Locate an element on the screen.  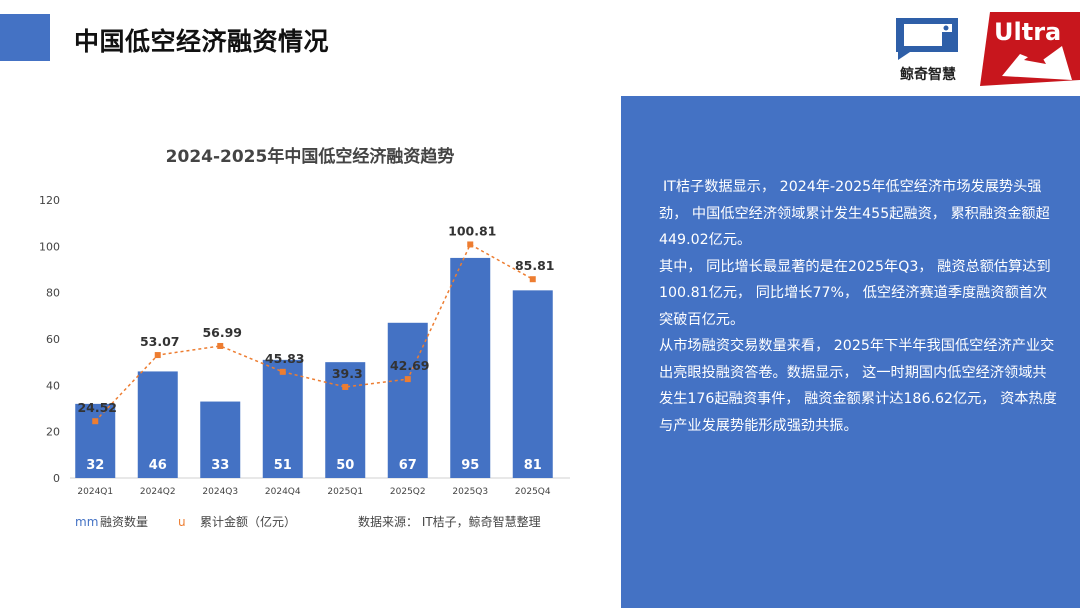
jingqi-logo: 鲸奇智慧 is located at coordinates (928, 49).